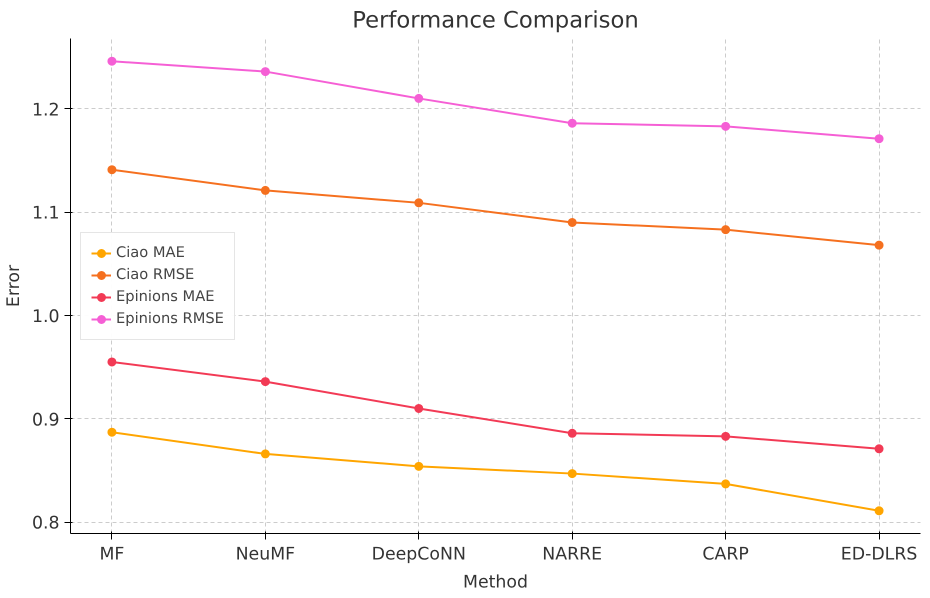 This screenshot has height=598, width=930. What do you see at coordinates (725, 554) in the screenshot?
I see `x-tick-label: CARP` at bounding box center [725, 554].